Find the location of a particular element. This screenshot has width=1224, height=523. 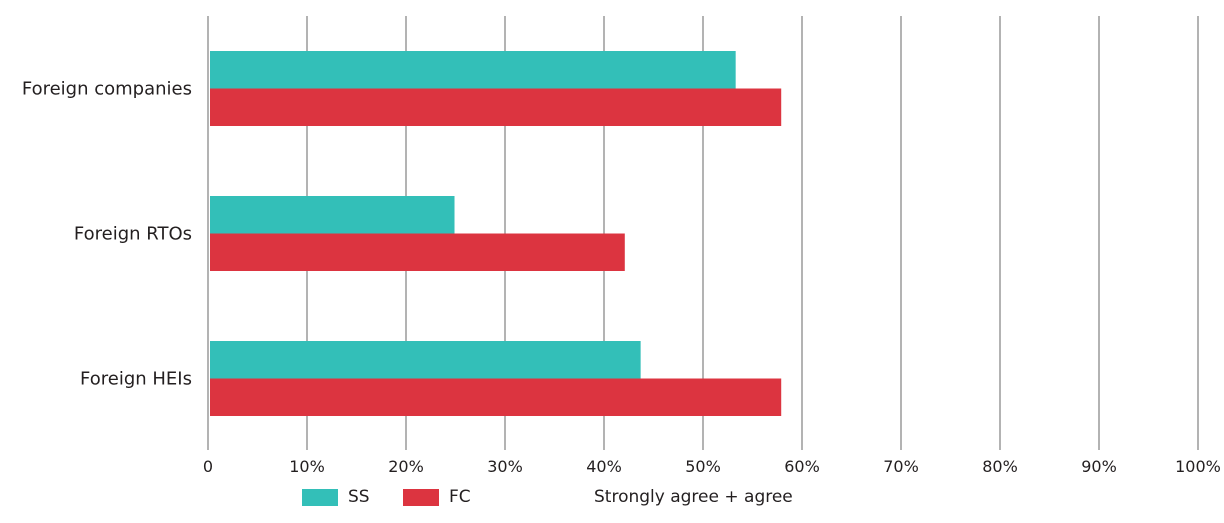

x-tick-labels: 0 10% 20% 30% 40% 50% 60% 70% 80% 90% 100% is located at coordinates (712, 466).